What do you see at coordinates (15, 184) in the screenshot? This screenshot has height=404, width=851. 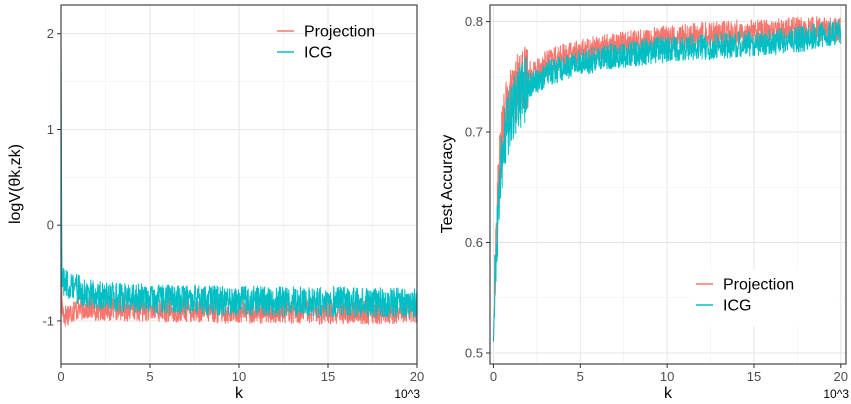 I see `y-axis-label: logV(θk,zk)` at bounding box center [15, 184].